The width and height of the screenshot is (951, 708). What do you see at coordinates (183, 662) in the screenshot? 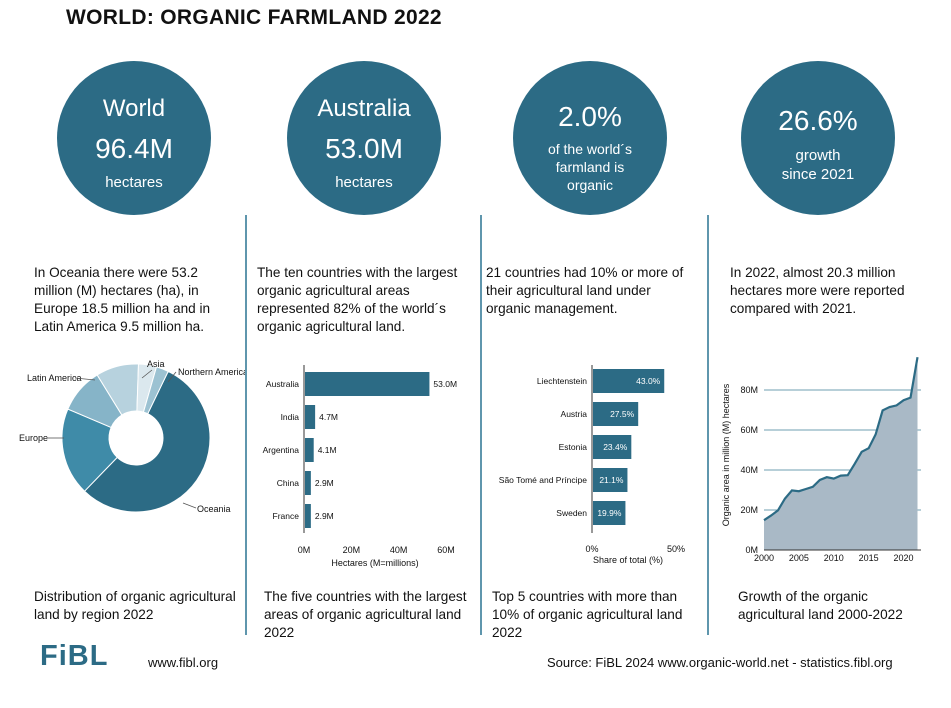
I see `website-link: www.fibl.org` at bounding box center [183, 662].